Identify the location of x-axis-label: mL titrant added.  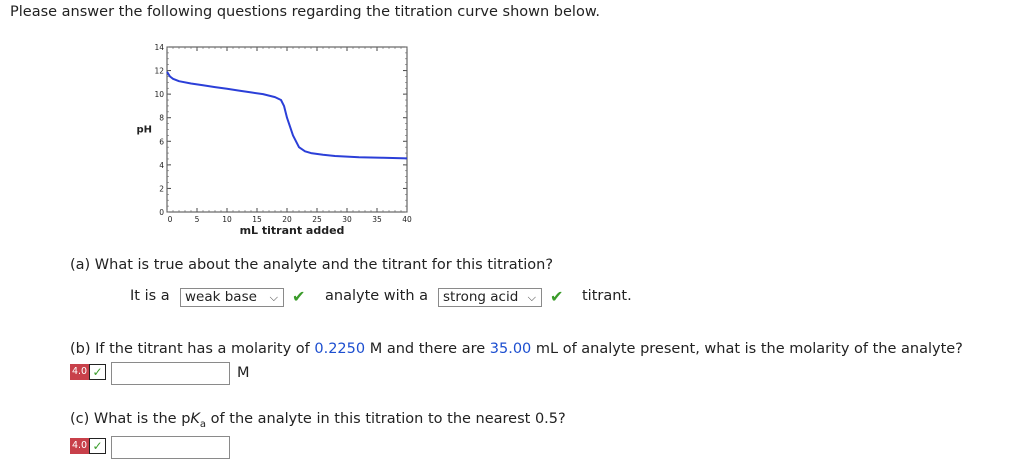
(292, 230).